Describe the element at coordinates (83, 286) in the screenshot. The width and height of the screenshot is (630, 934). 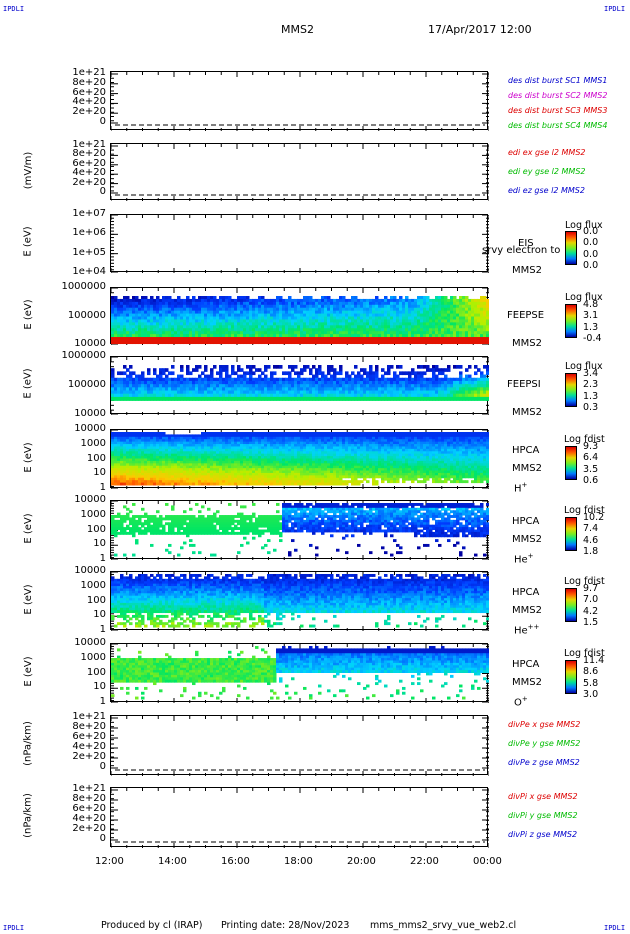
I see `y-tick-feepse-0: 1000000` at that location.